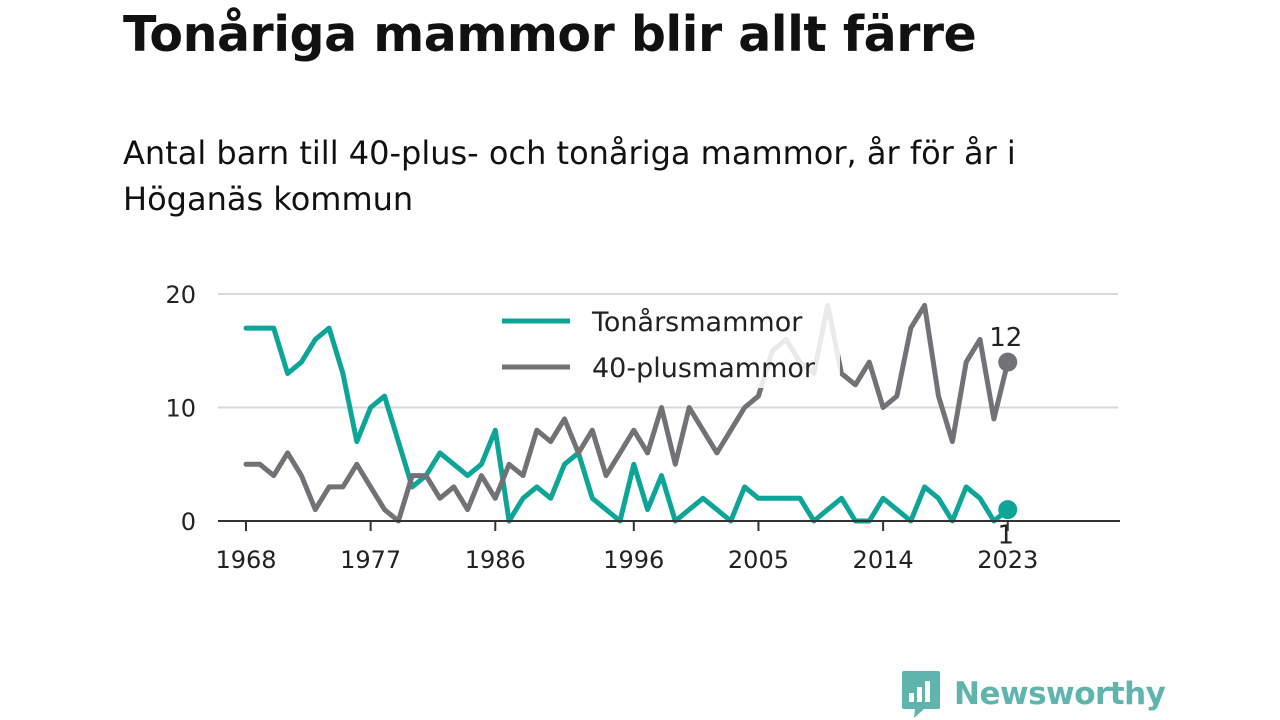 Image resolution: width=1280 pixels, height=720 pixels. What do you see at coordinates (495, 560) in the screenshot?
I see `x-tick-label: 1986` at bounding box center [495, 560].